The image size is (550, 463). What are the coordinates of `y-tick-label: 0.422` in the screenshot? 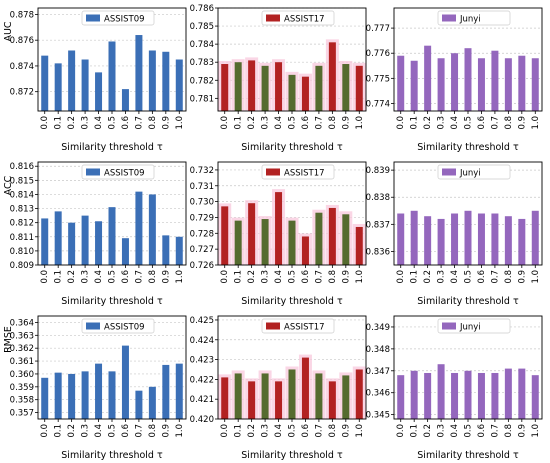 It's located at (202, 380).